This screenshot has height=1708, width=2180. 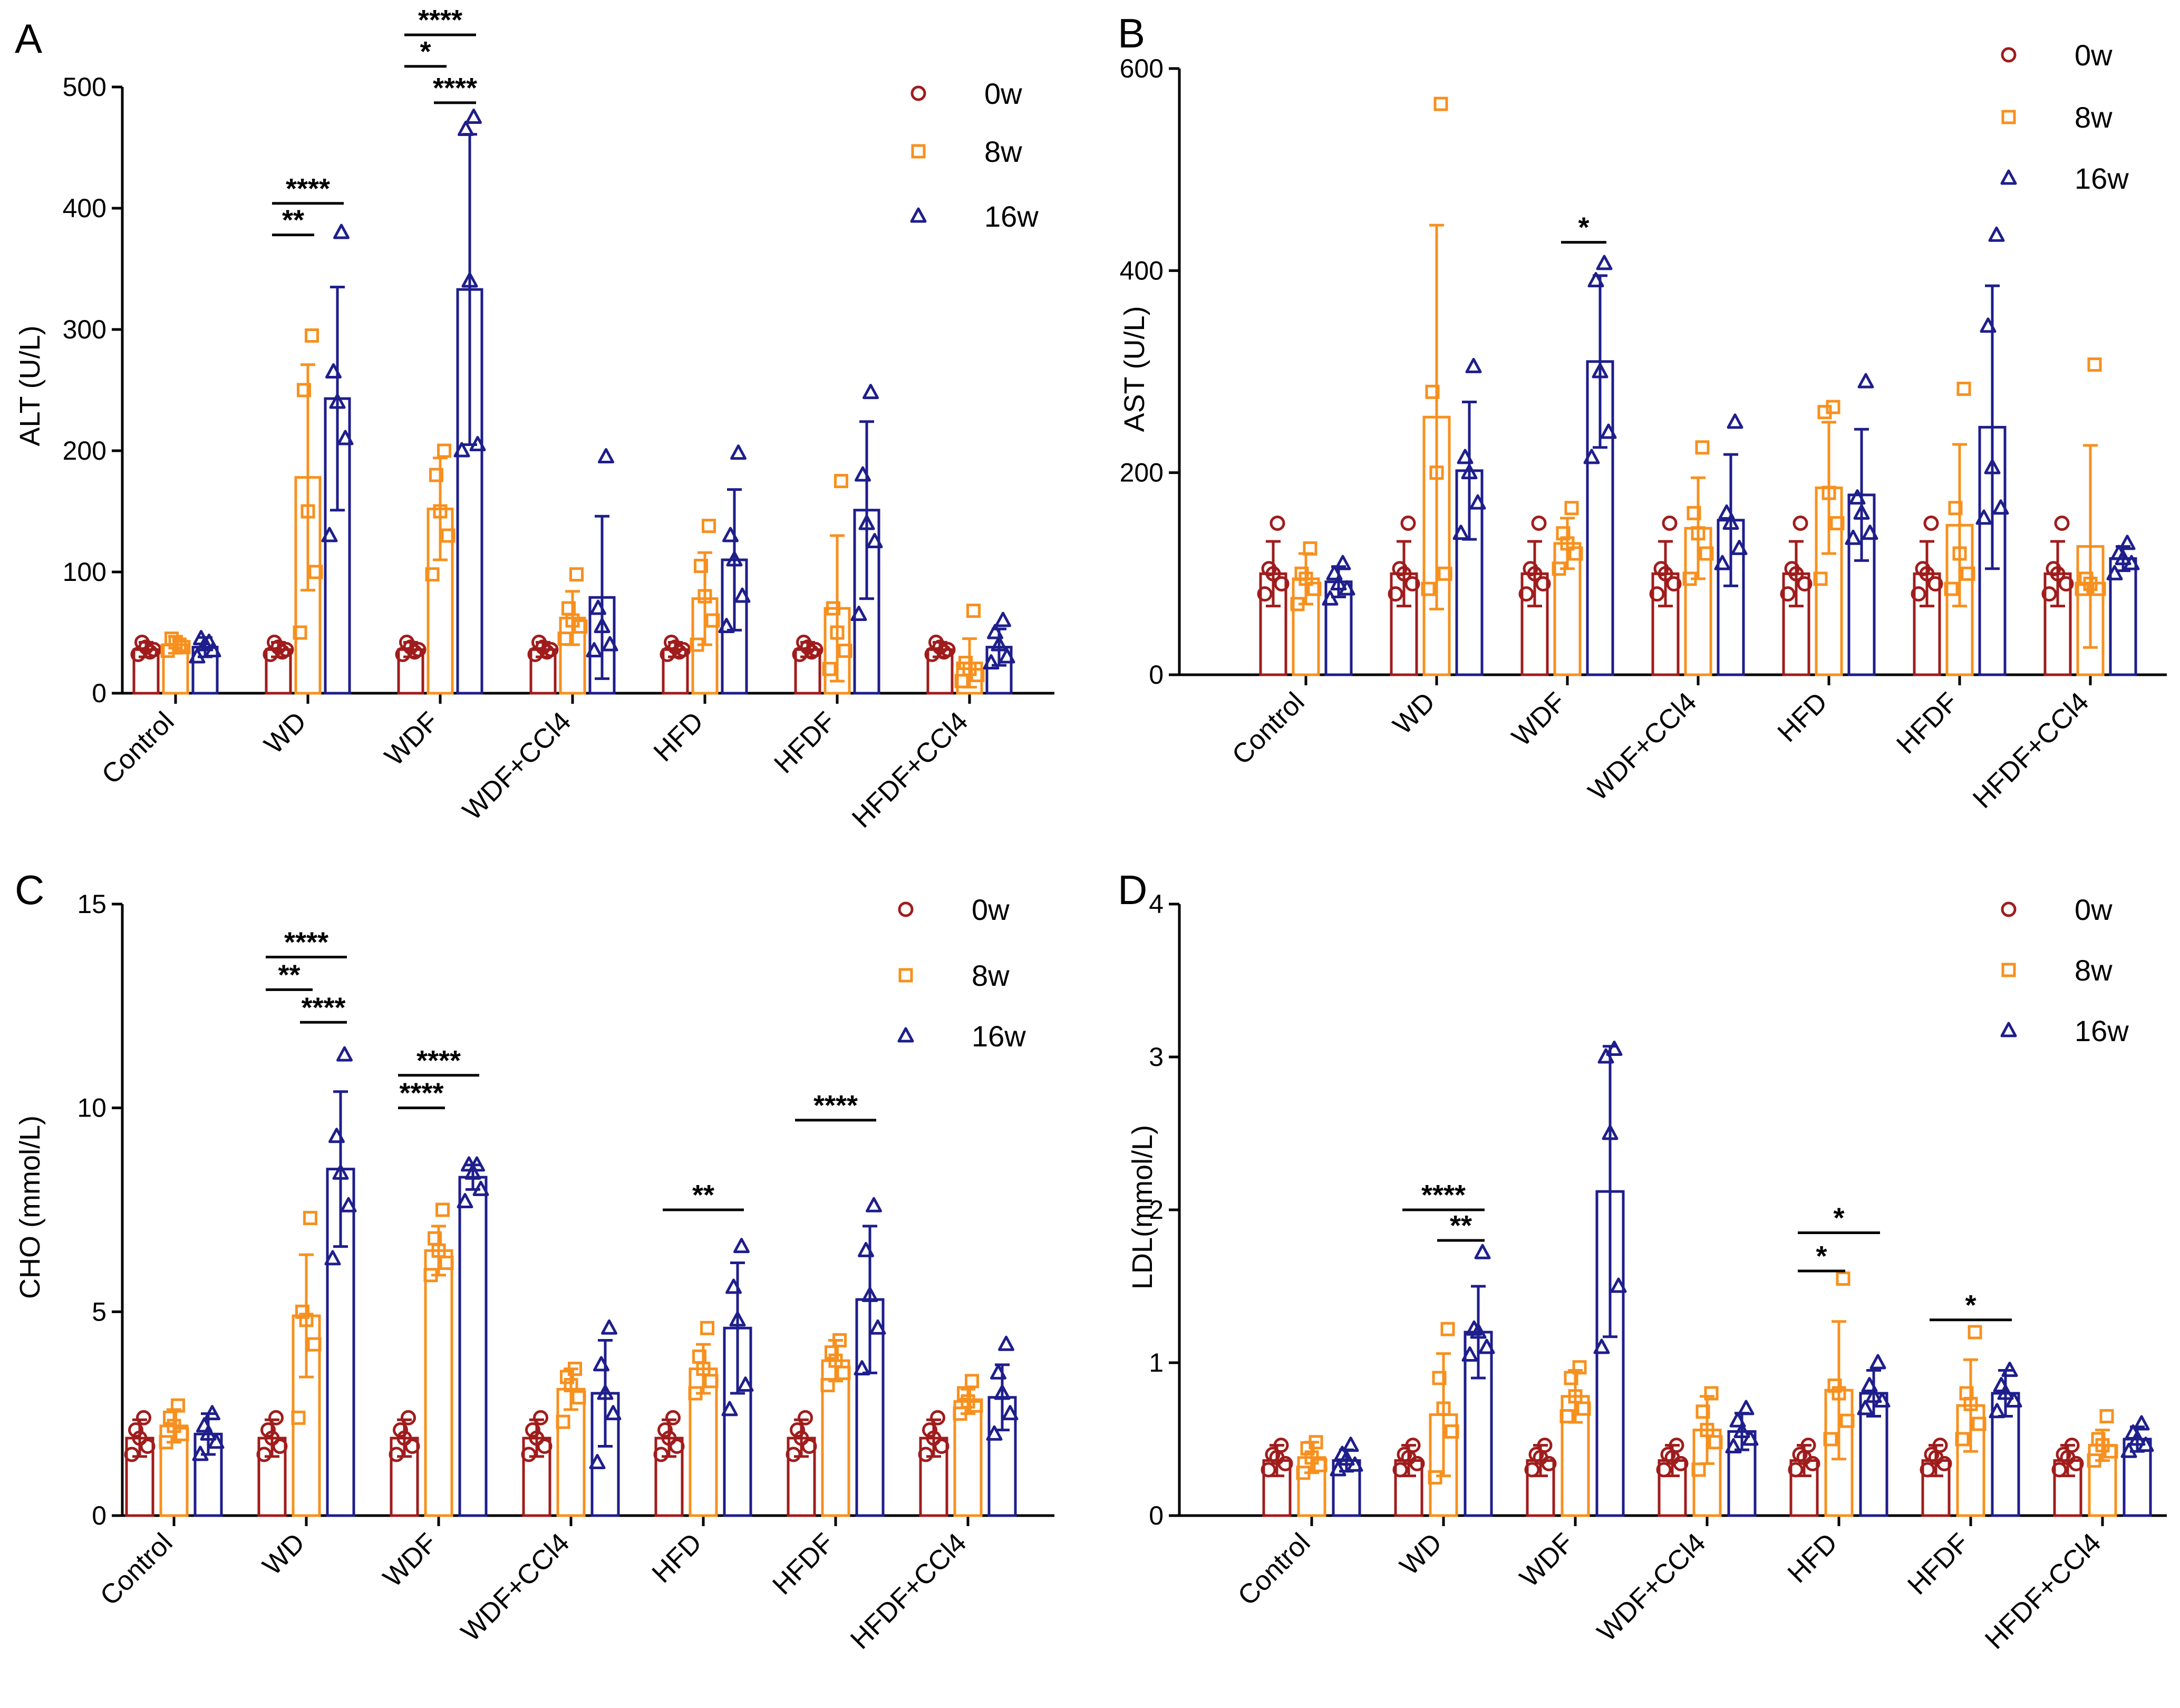 What do you see at coordinates (99, 1311) in the screenshot?
I see `y-tick-label: 5` at bounding box center [99, 1311].